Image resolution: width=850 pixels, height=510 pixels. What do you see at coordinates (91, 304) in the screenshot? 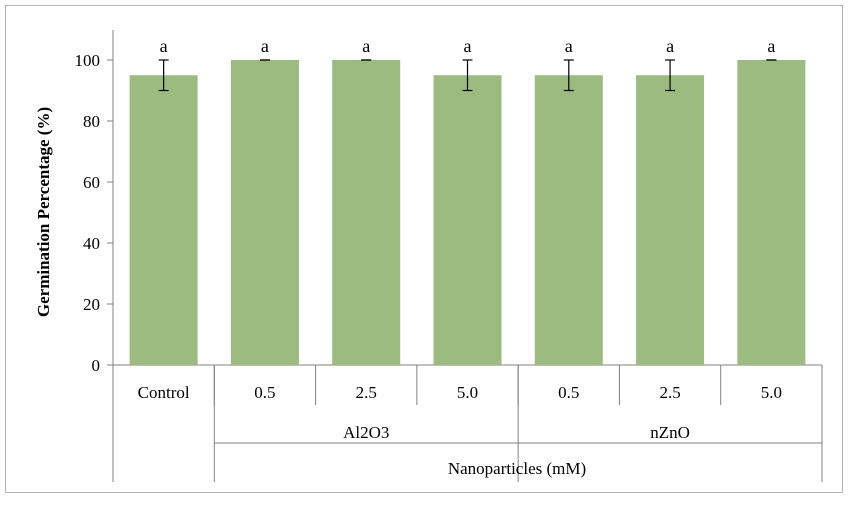
I see `y-tick-label: 20` at bounding box center [91, 304].